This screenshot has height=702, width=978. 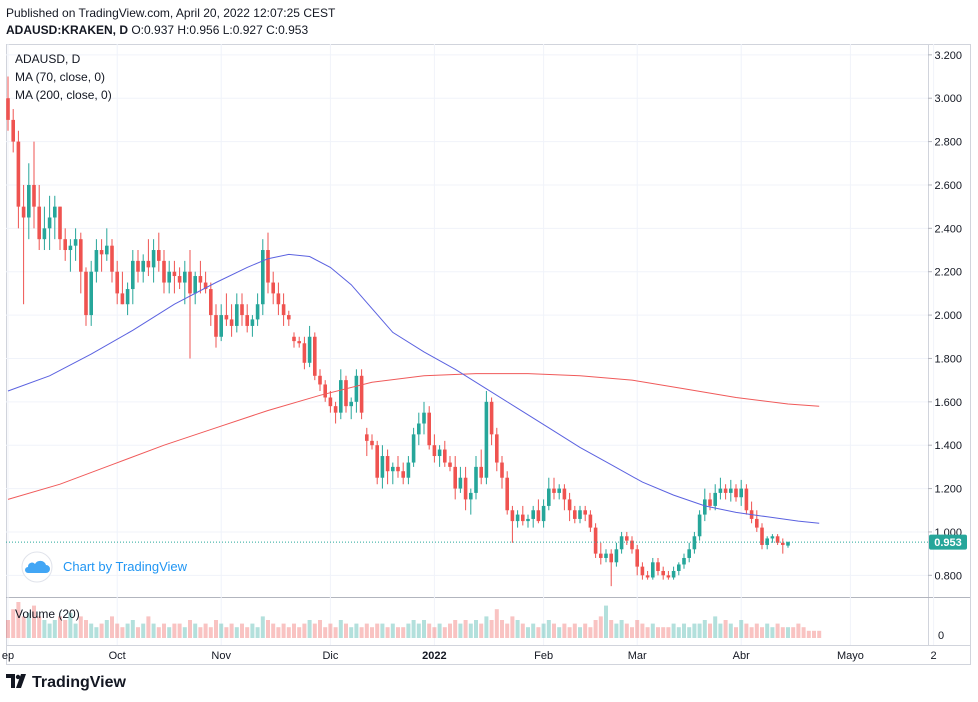 What do you see at coordinates (125, 566) in the screenshot?
I see `watermark-text: Chart by TradingView` at bounding box center [125, 566].